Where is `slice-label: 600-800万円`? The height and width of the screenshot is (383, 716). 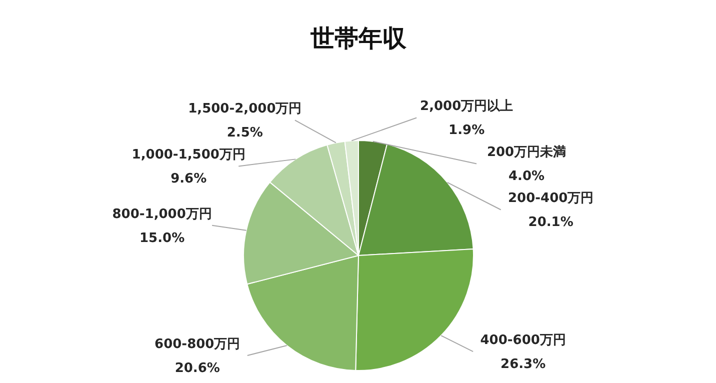
slice-label: 600-800万円 is located at coordinates (197, 344).